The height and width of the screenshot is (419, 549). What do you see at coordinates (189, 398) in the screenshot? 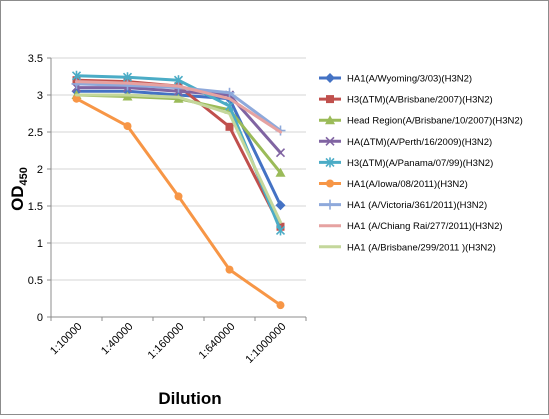
I see `x-axis-title: Dilution` at bounding box center [189, 398].